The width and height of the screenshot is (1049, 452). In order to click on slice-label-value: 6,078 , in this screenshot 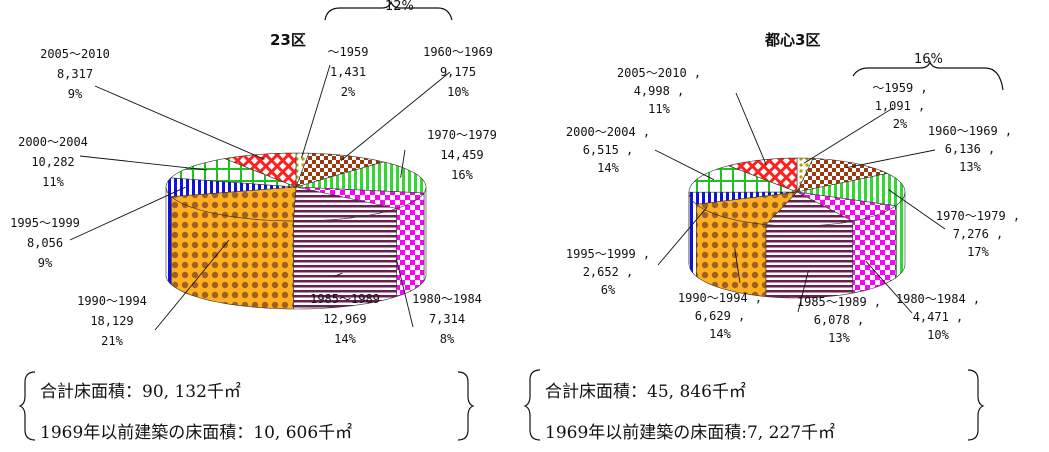, I will do `click(839, 320)`.